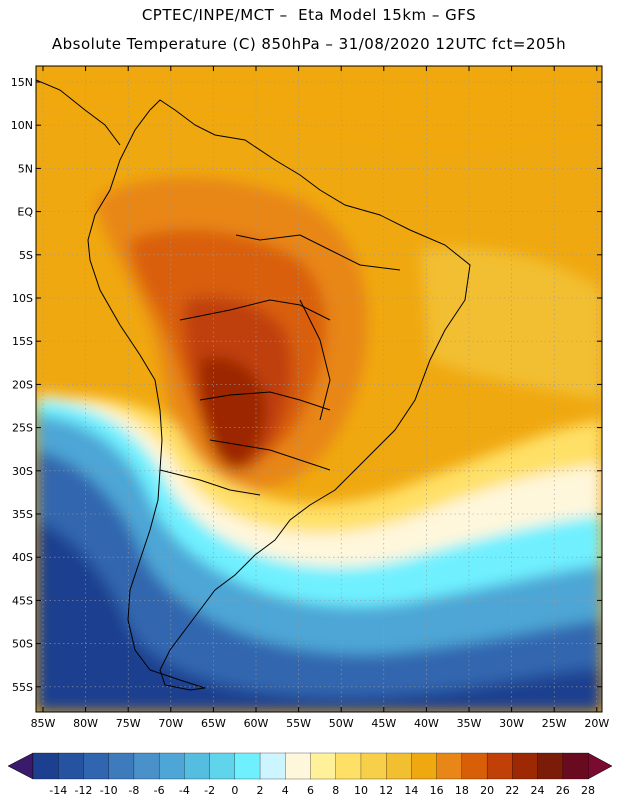 The width and height of the screenshot is (618, 800). I want to click on title-model: CPTEC/INPE/MCT – Eta Model 15km – GFS, so click(309, 15).